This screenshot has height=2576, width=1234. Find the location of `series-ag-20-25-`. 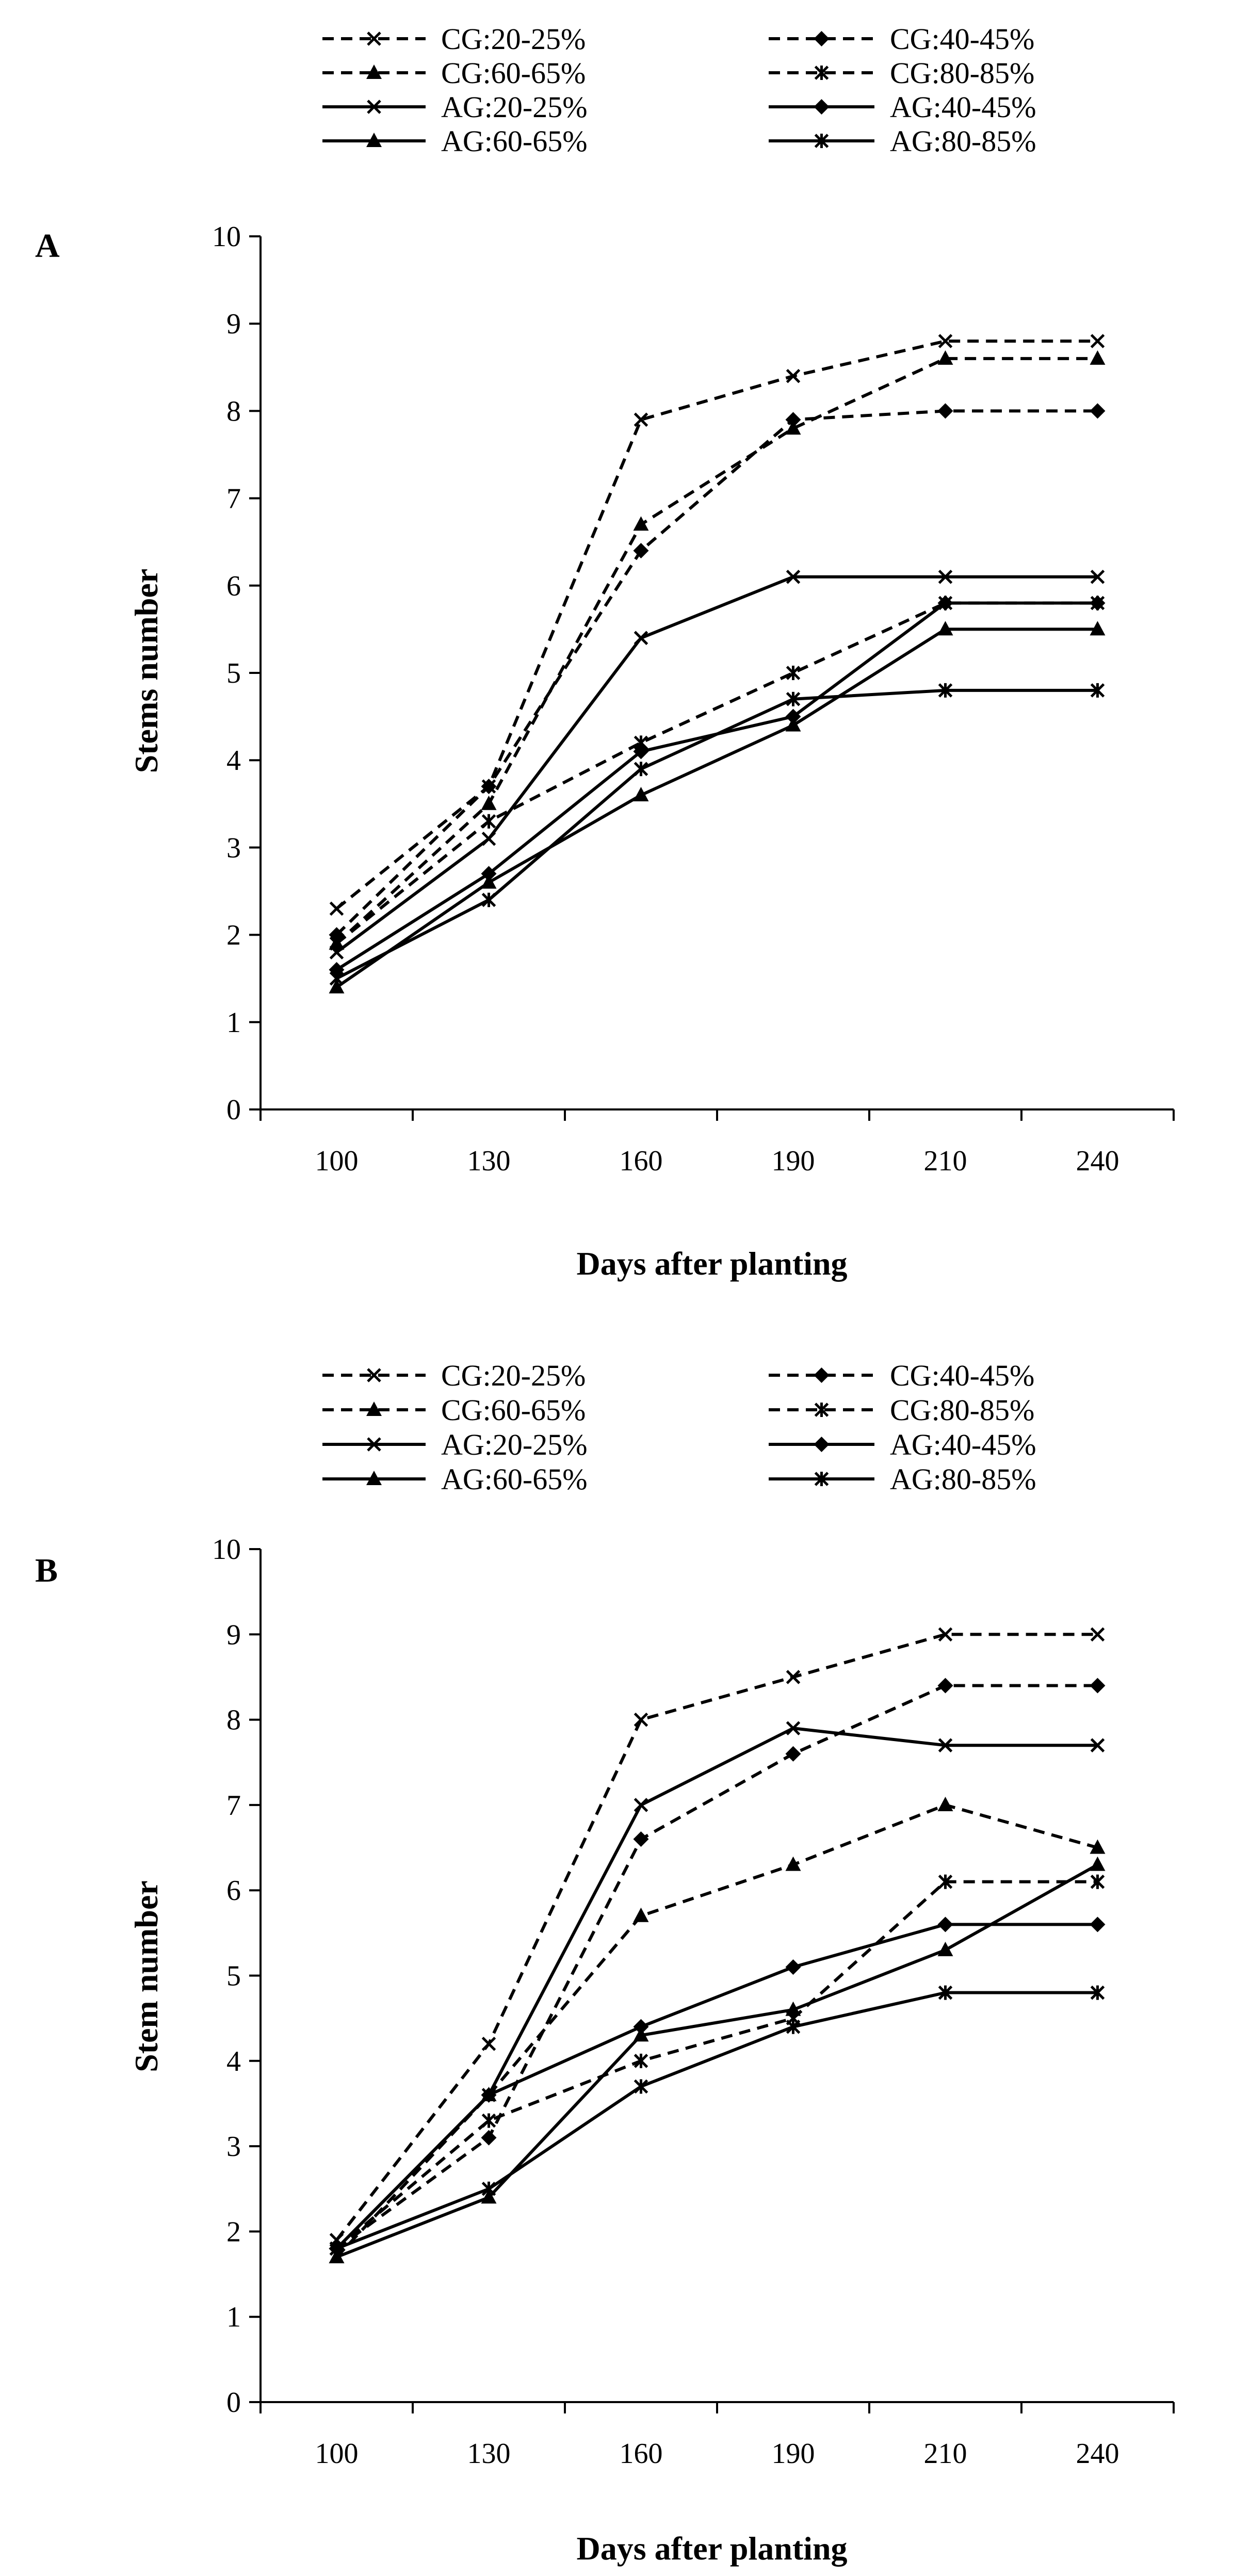

series-ag-20-25- is located at coordinates (717, 1989).